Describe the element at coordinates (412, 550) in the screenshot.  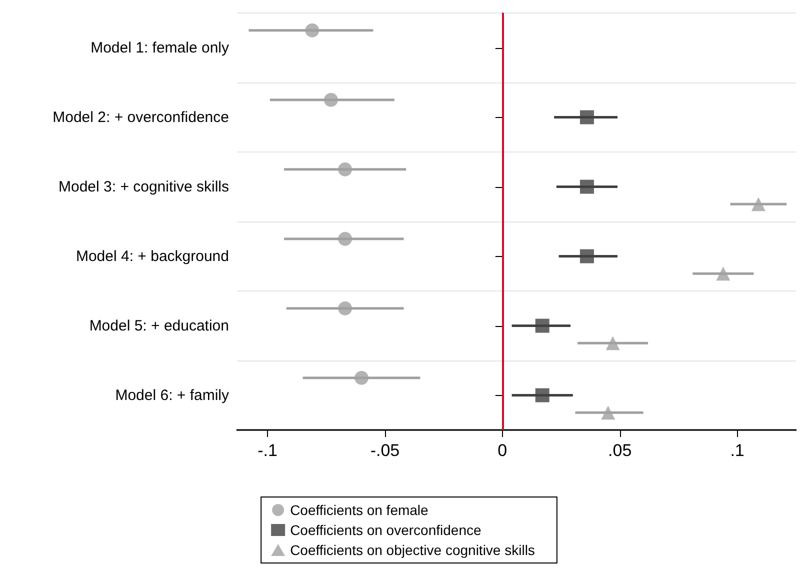
I see `legend-label: Coefficients on objective cognitive skills` at that location.